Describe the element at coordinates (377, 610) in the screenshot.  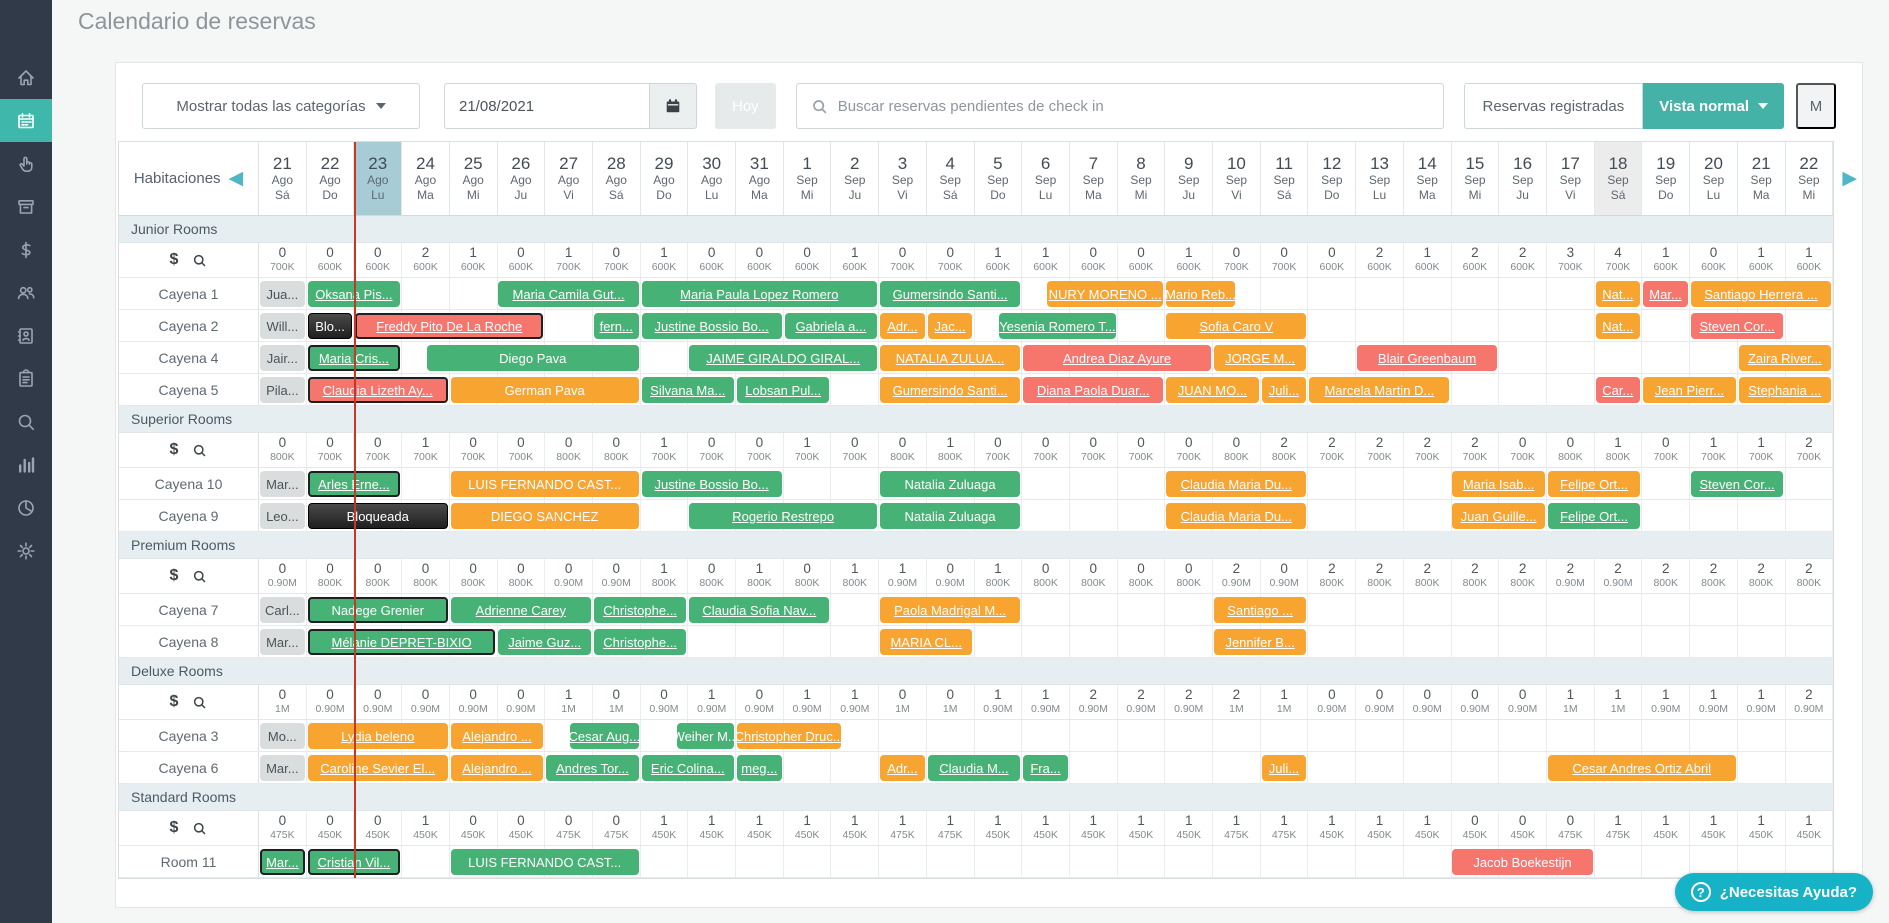
I see `reservation-bar: Nadege Grenier` at that location.